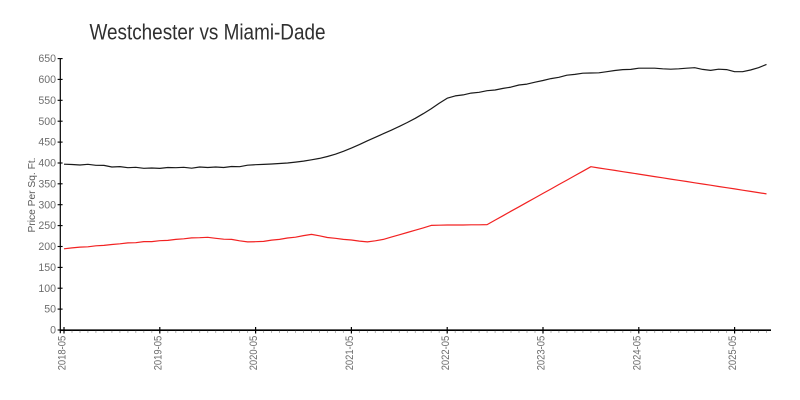 This screenshot has width=800, height=400. Describe the element at coordinates (53, 331) in the screenshot. I see `svg-text: 0` at that location.